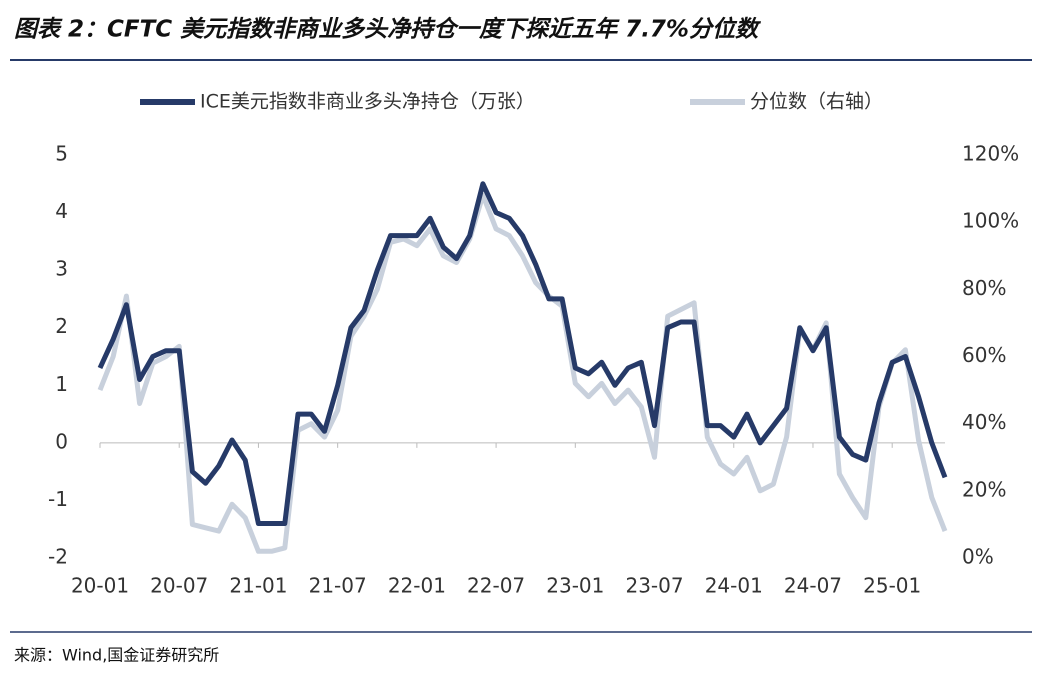 The width and height of the screenshot is (1042, 686). I want to click on x-tick-label: 22-01, so click(417, 586).